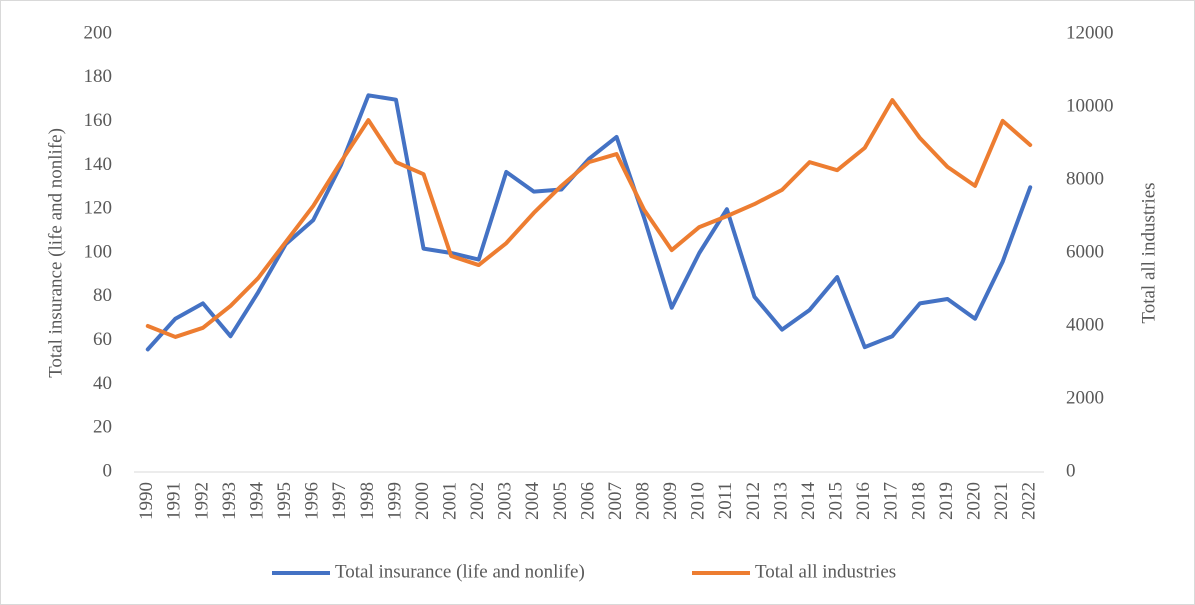 This screenshot has width=1195, height=605. What do you see at coordinates (670, 501) in the screenshot?
I see `x-tick-label: 2009` at bounding box center [670, 501].